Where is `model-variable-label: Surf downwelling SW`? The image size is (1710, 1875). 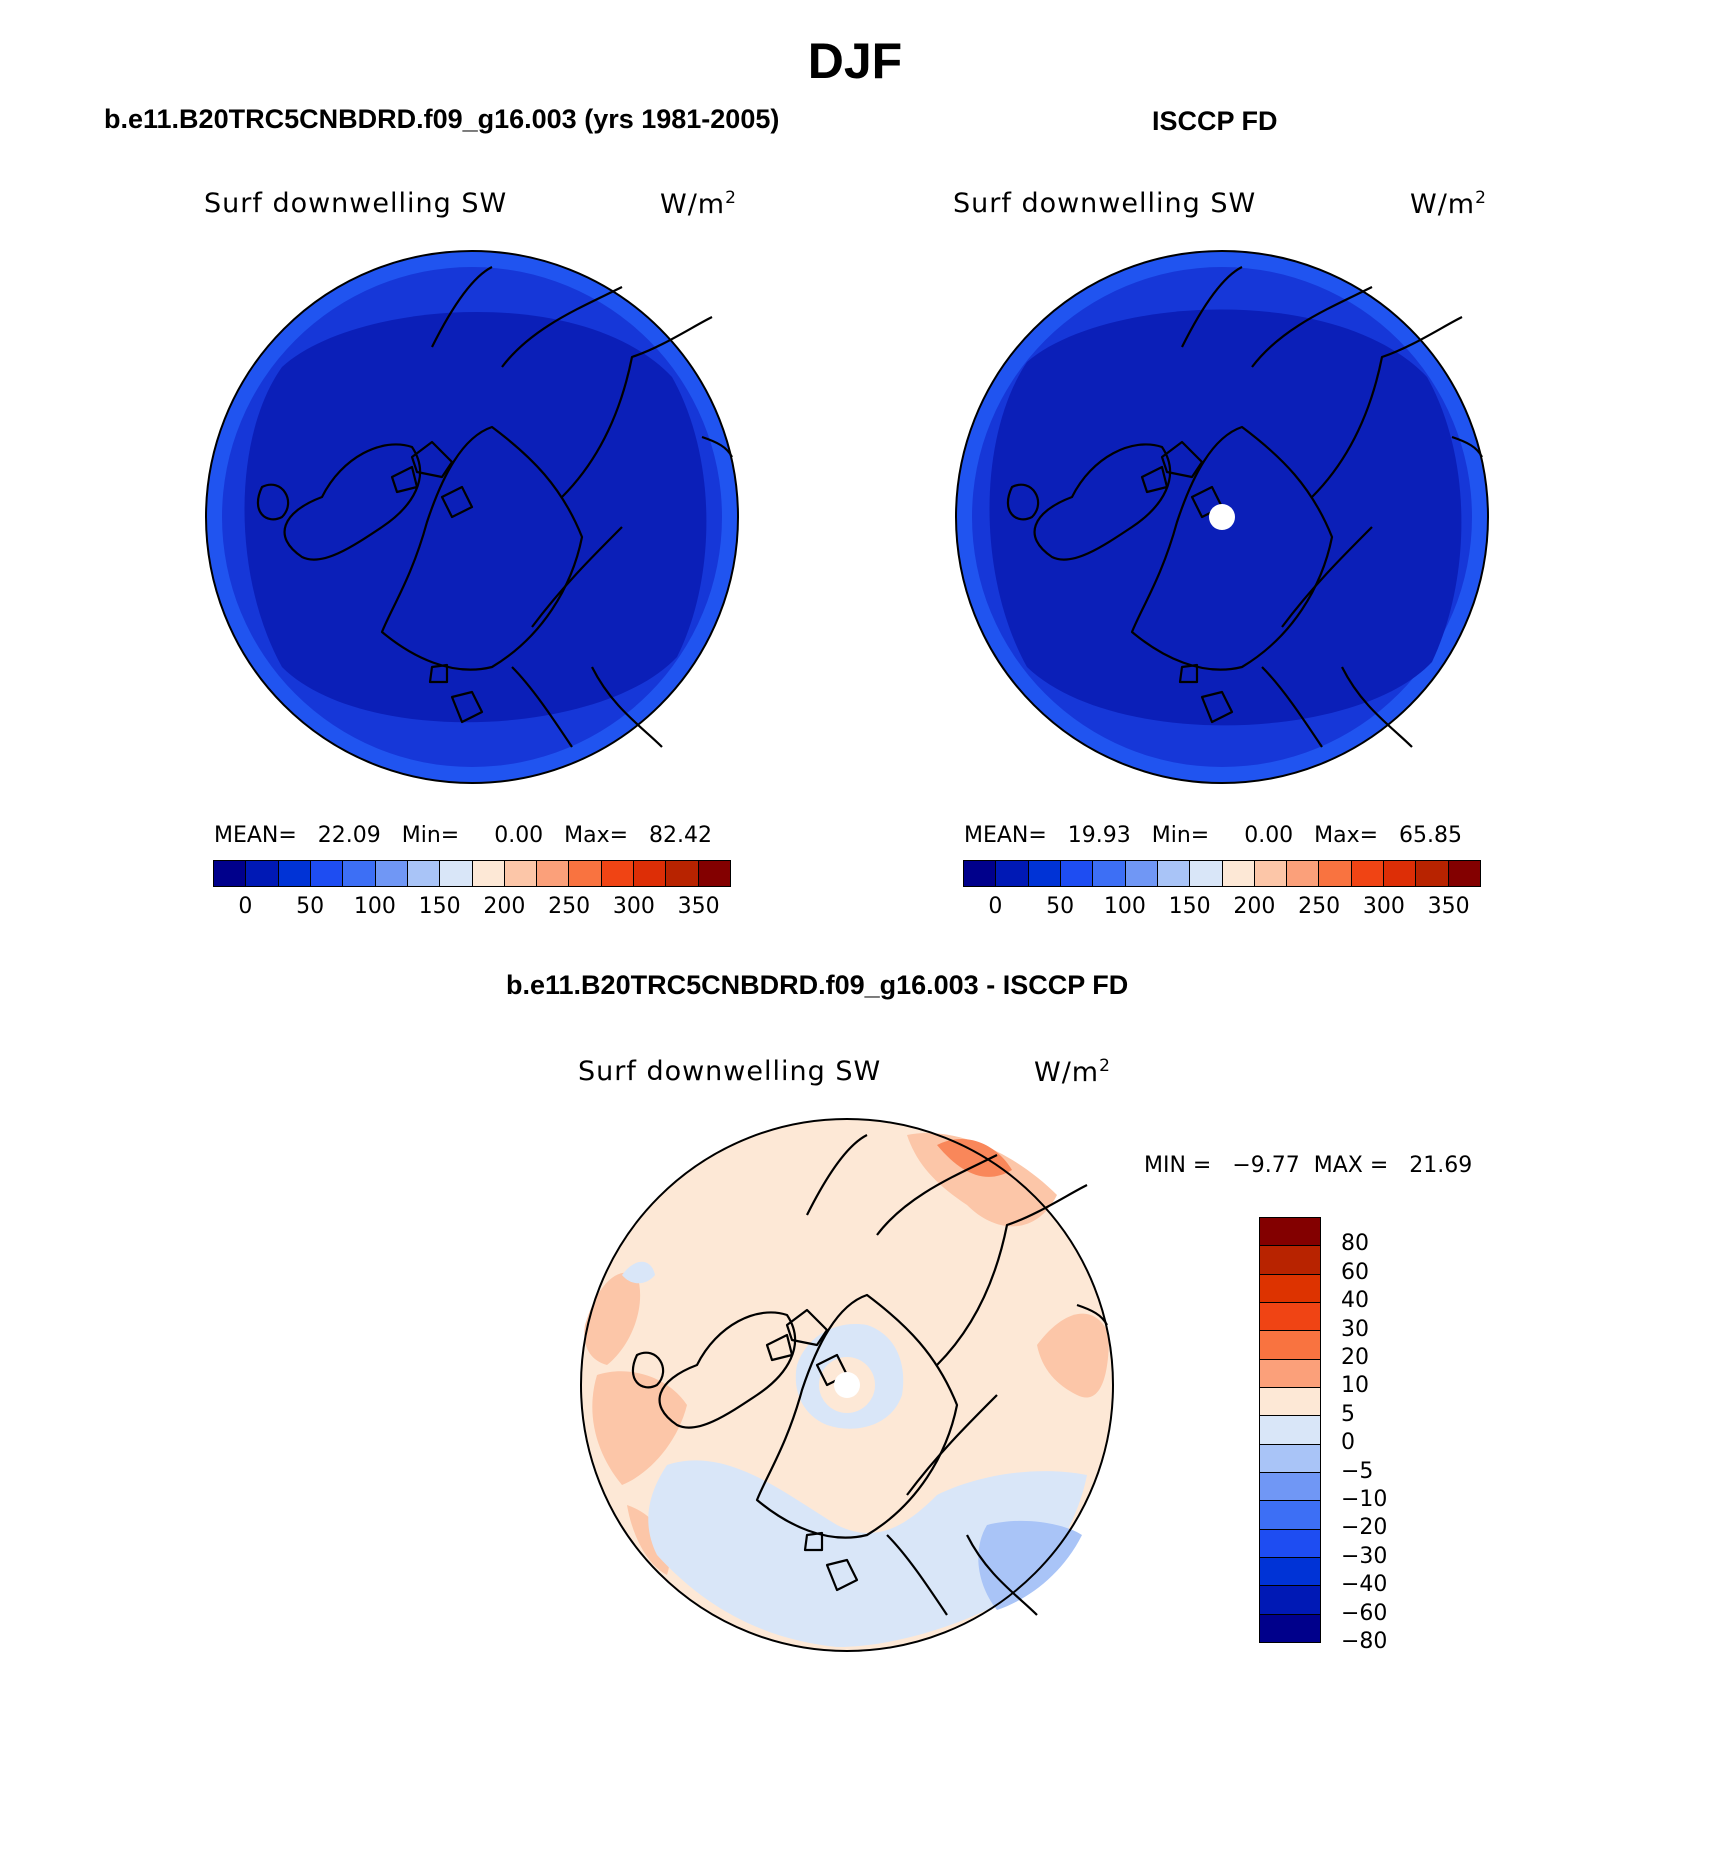 model-variable-label: Surf downwelling SW is located at coordinates (356, 203).